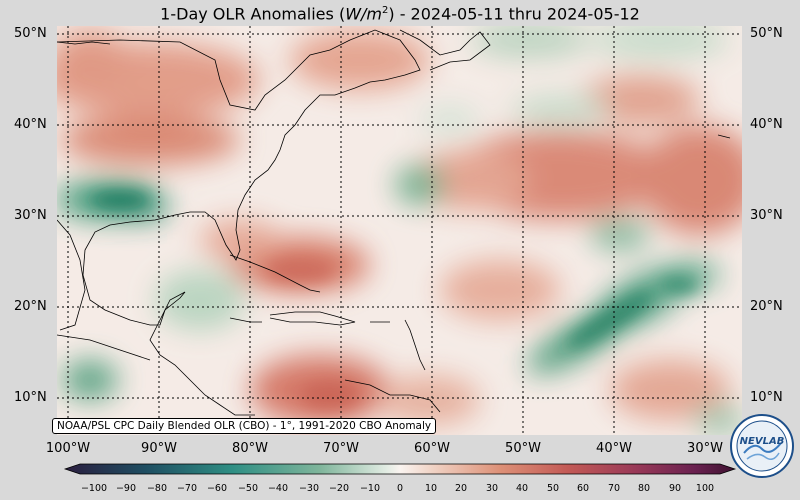 This screenshot has width=800, height=500. Describe the element at coordinates (522, 488) in the screenshot. I see `cbar-tick: 40` at that location.